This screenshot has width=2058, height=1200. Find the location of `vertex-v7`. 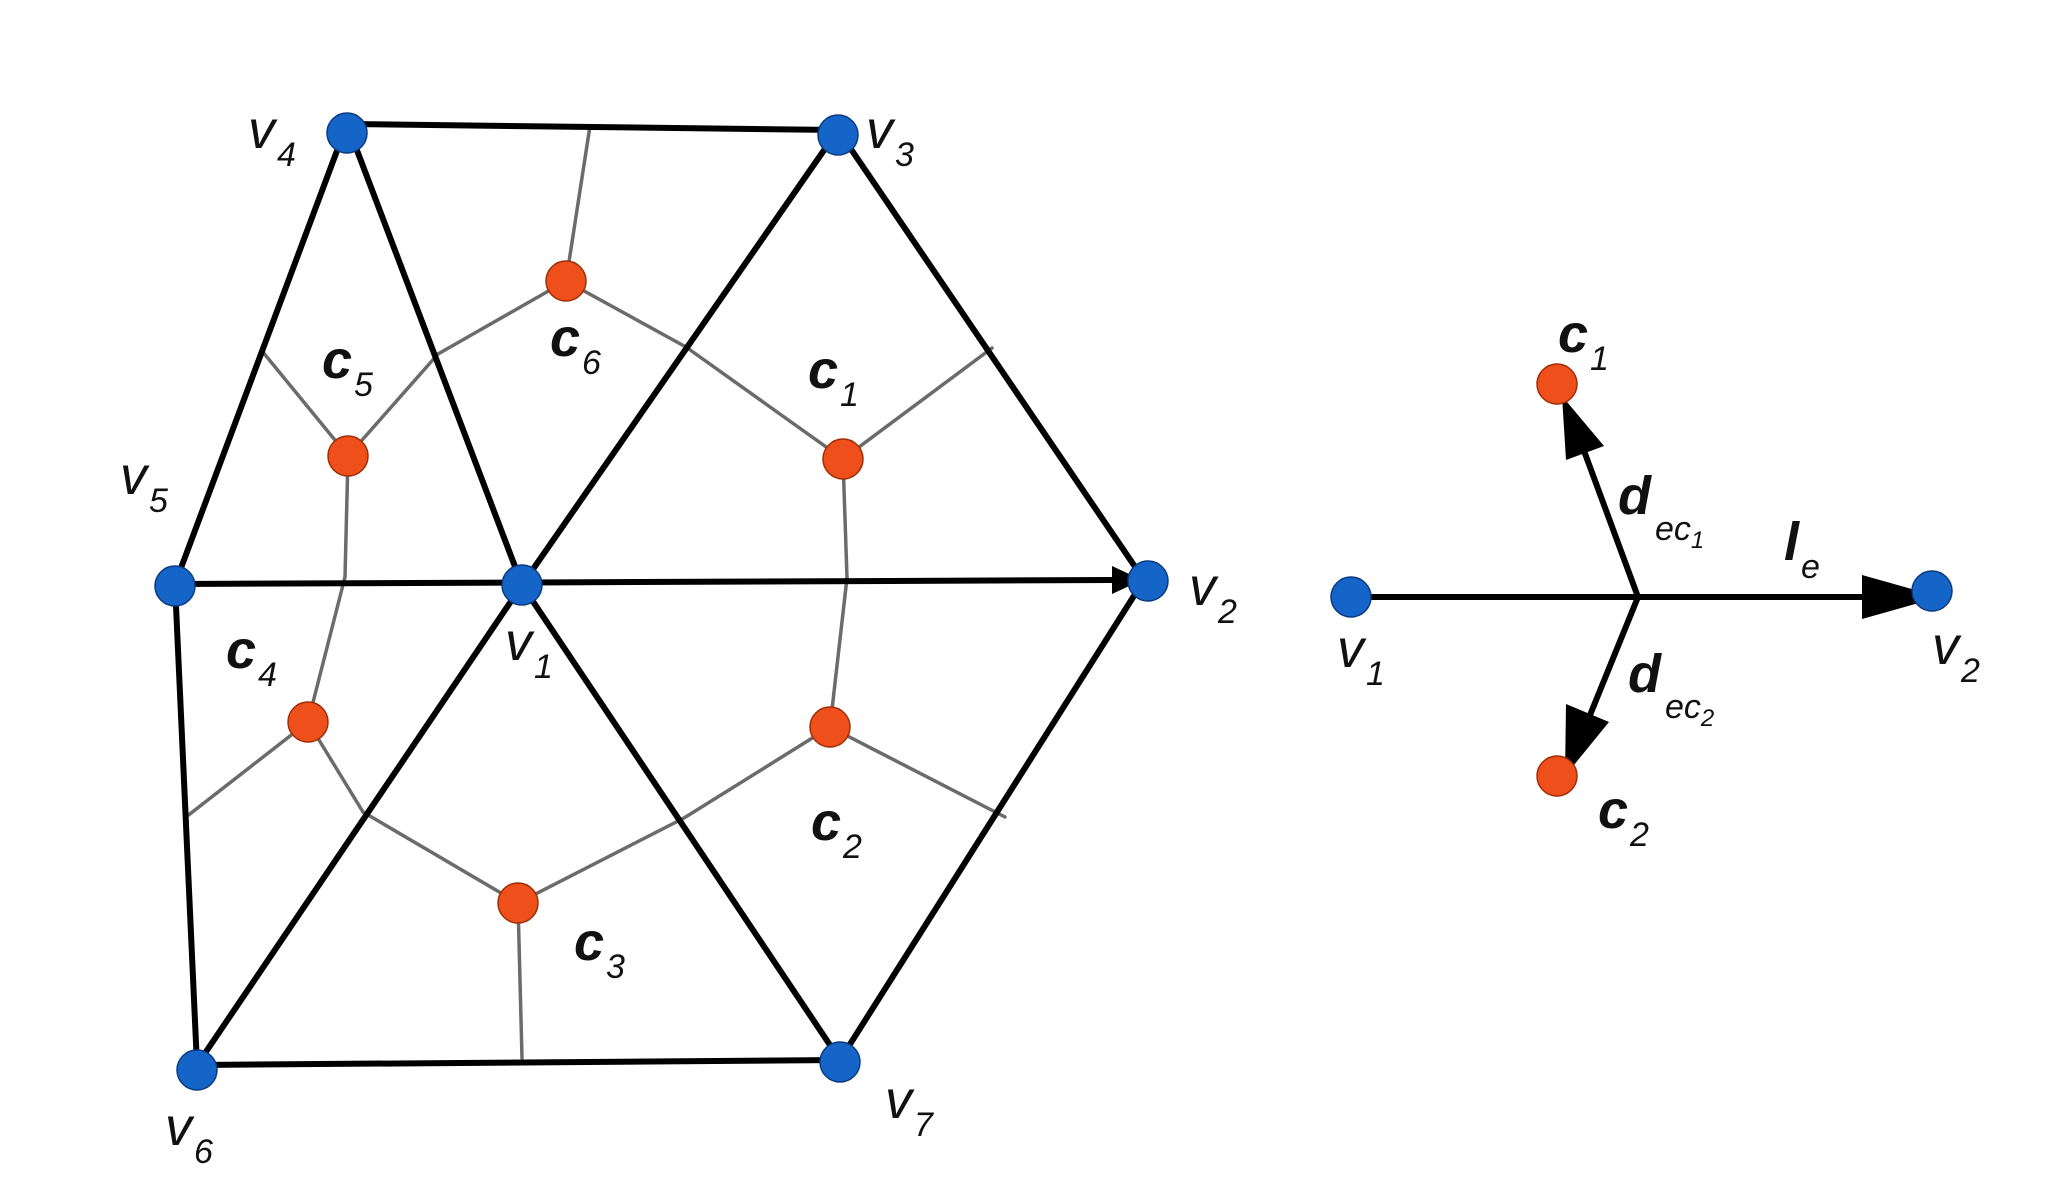

vertex-v7 is located at coordinates (840, 1062).